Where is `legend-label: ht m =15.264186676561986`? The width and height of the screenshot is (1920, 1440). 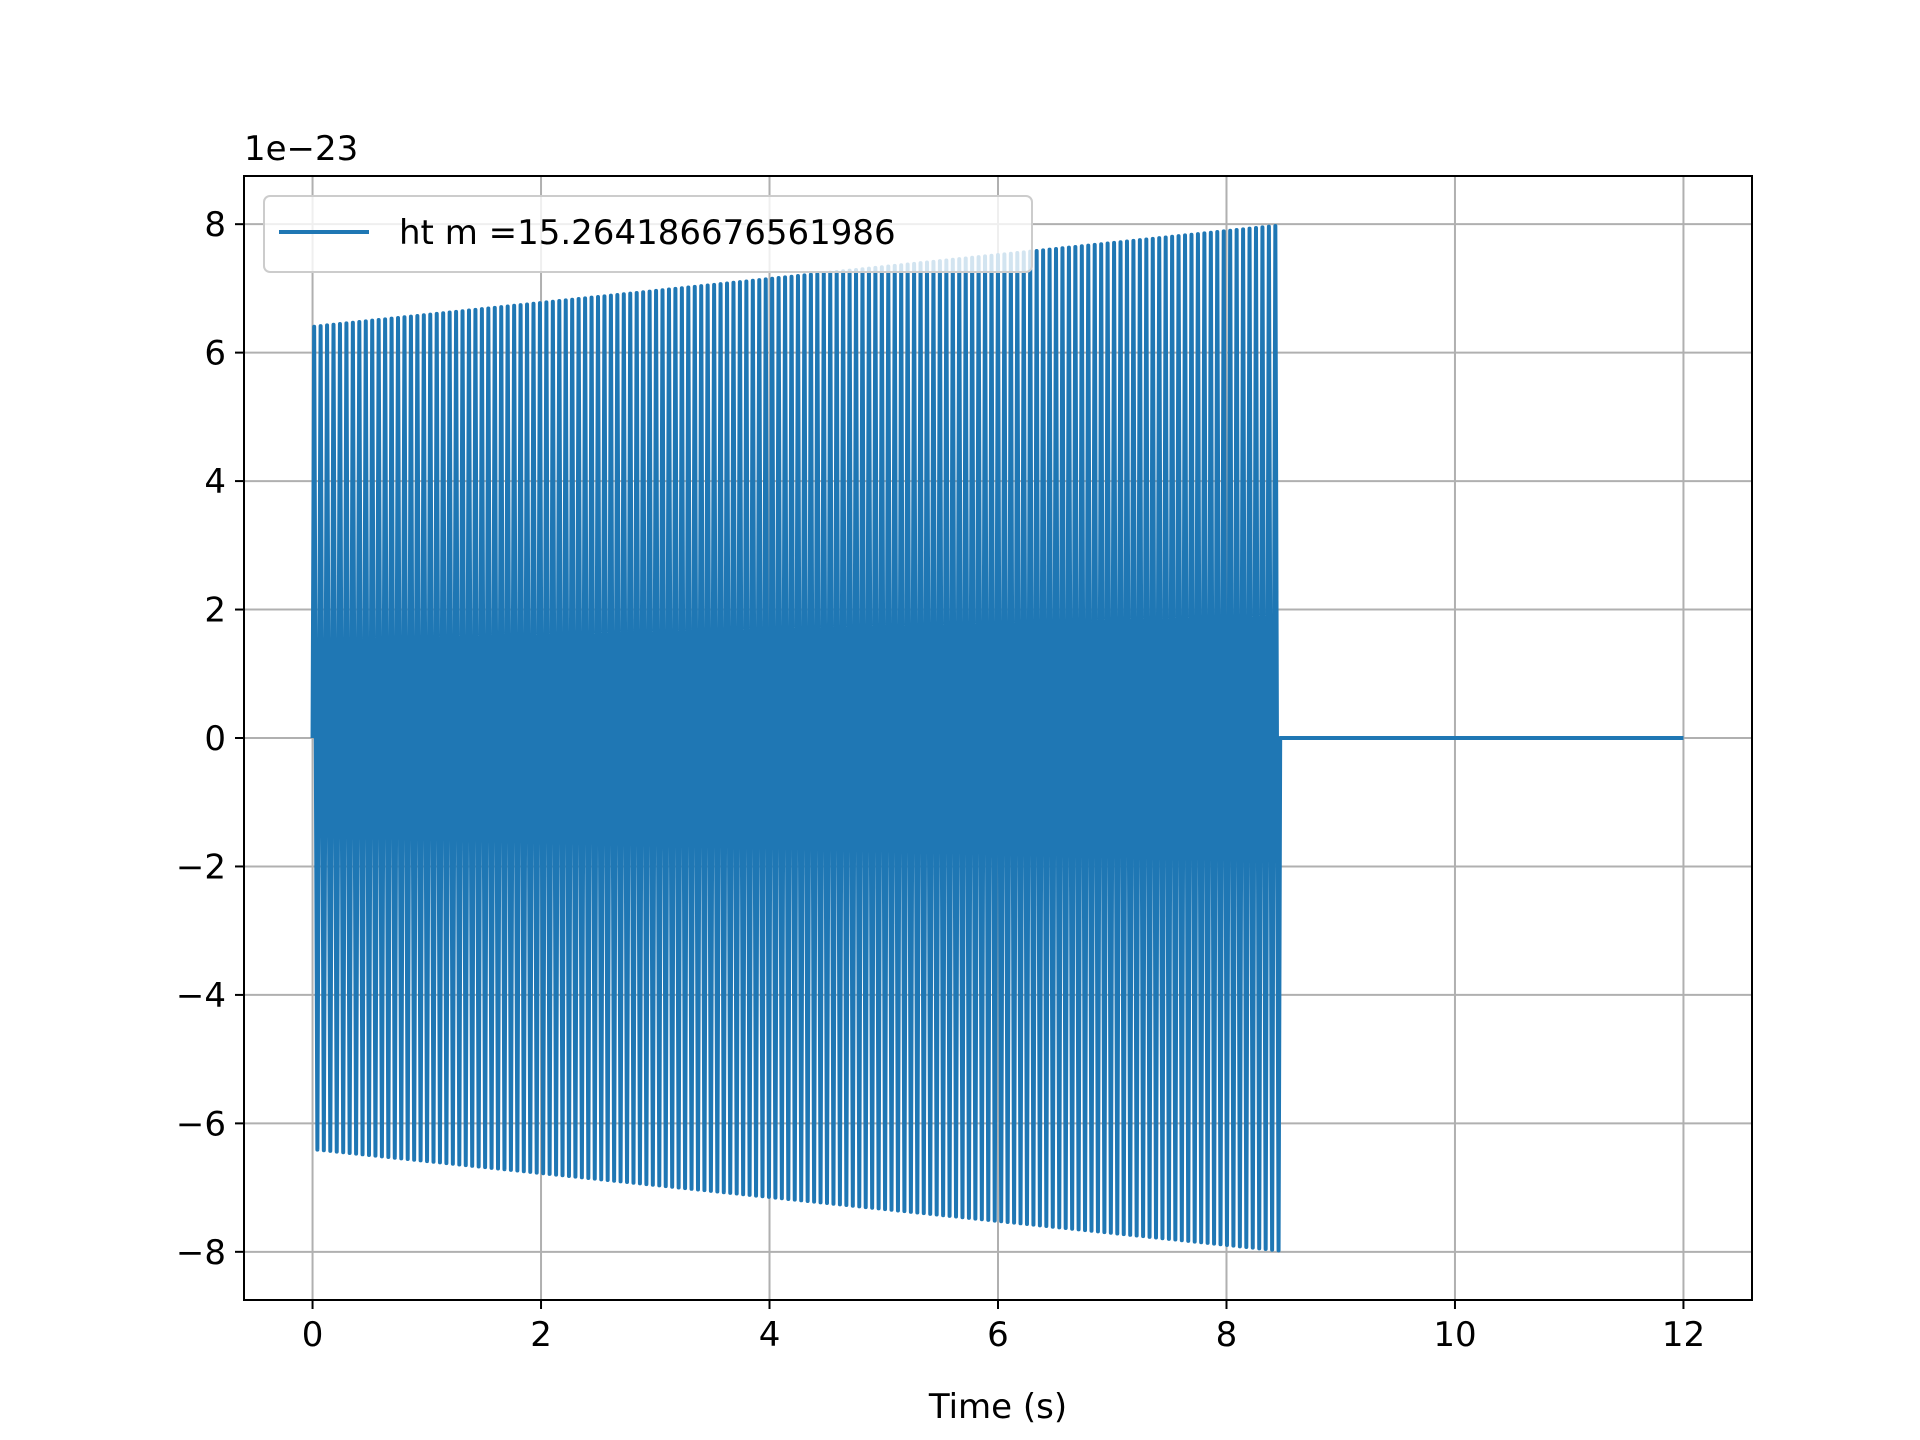 legend-label: ht m =15.264186676561986 is located at coordinates (647, 233).